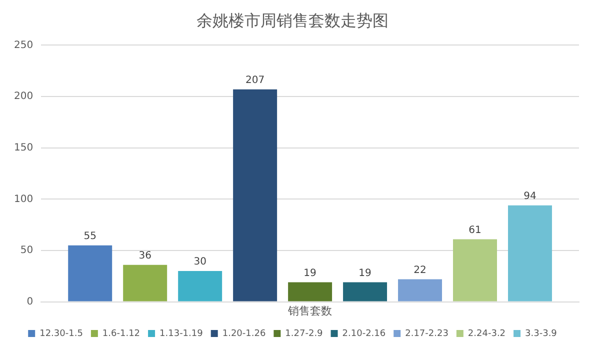 The image size is (599, 352). What do you see at coordinates (292, 20) in the screenshot?
I see `chart-title: 余姚楼市周销售套数走势图` at bounding box center [292, 20].